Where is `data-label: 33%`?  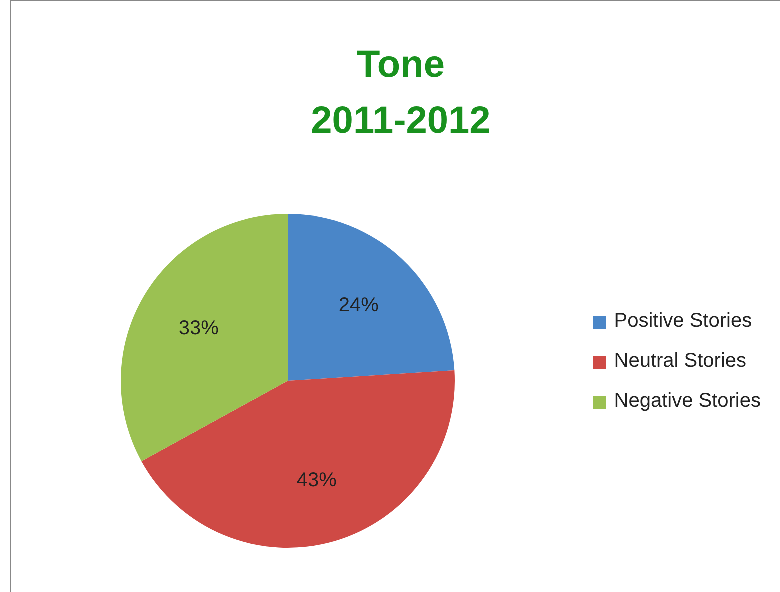
data-label: 33% is located at coordinates (199, 328).